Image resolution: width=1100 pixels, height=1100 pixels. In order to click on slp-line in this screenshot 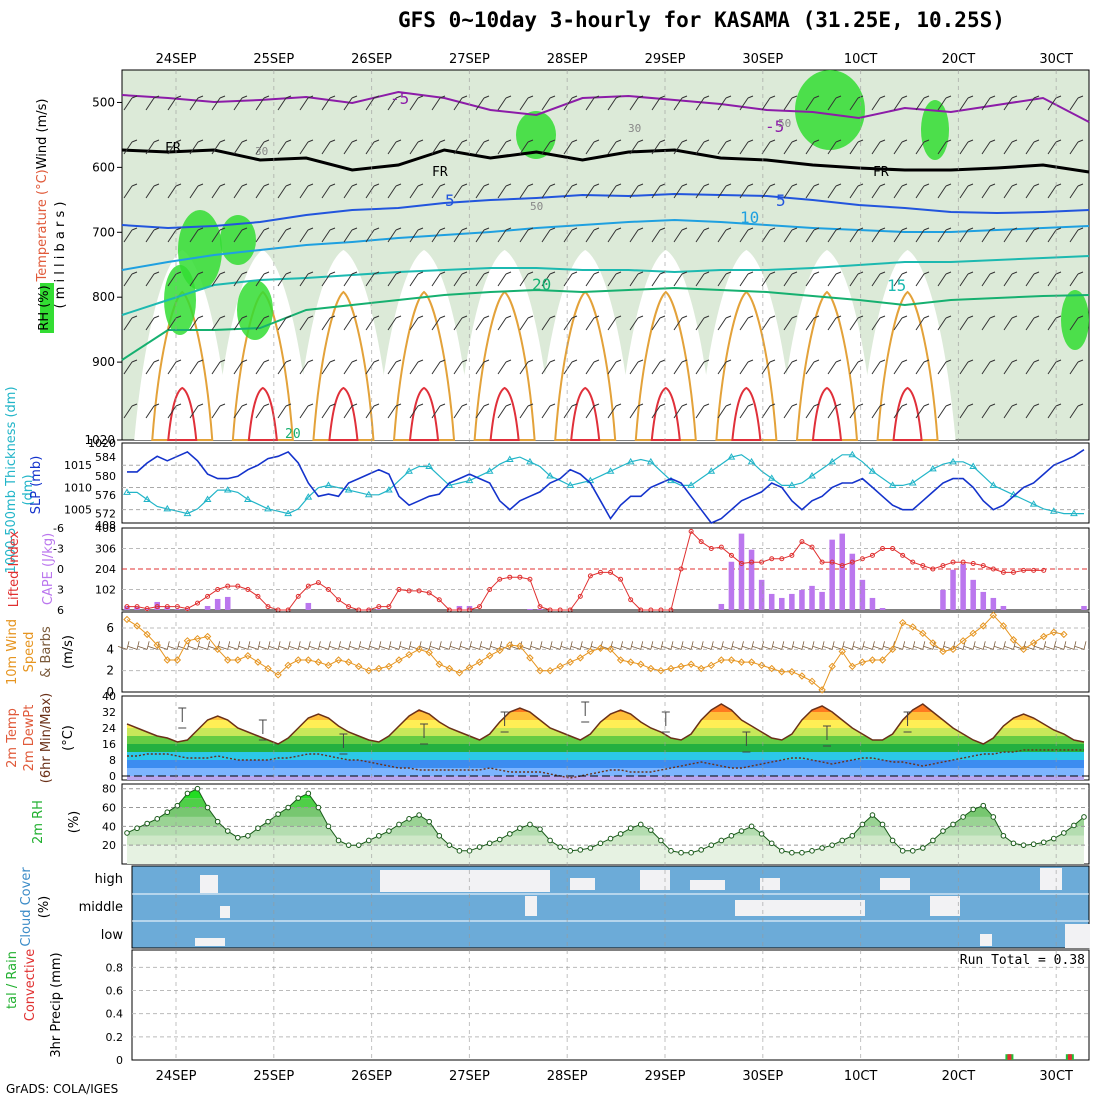, I will do `click(606, 486)`.